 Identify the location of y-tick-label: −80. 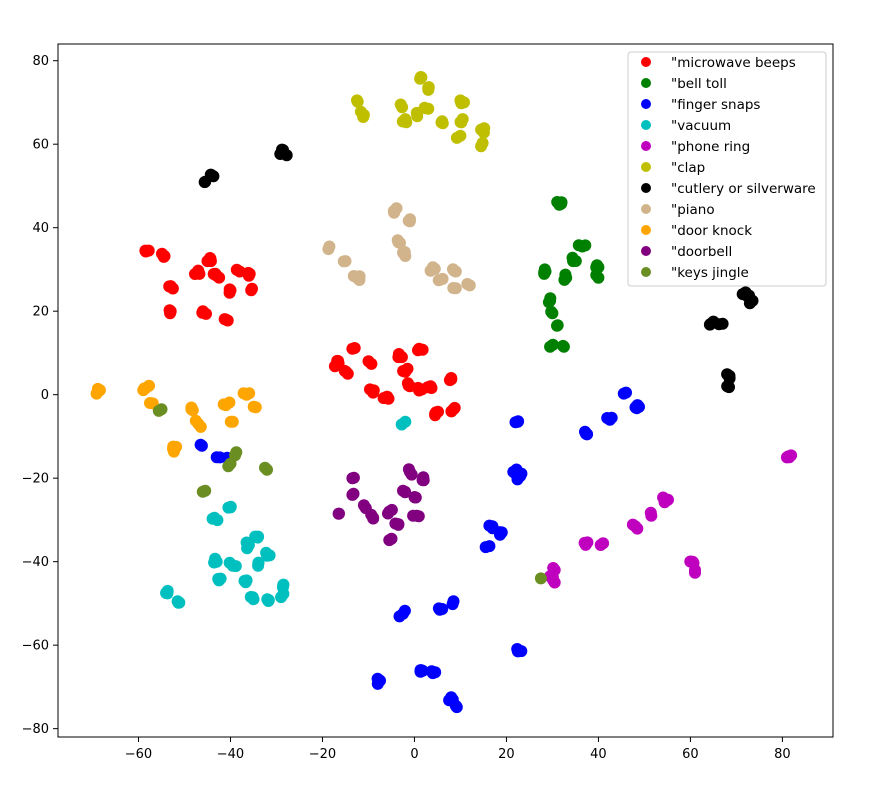
(35, 729).